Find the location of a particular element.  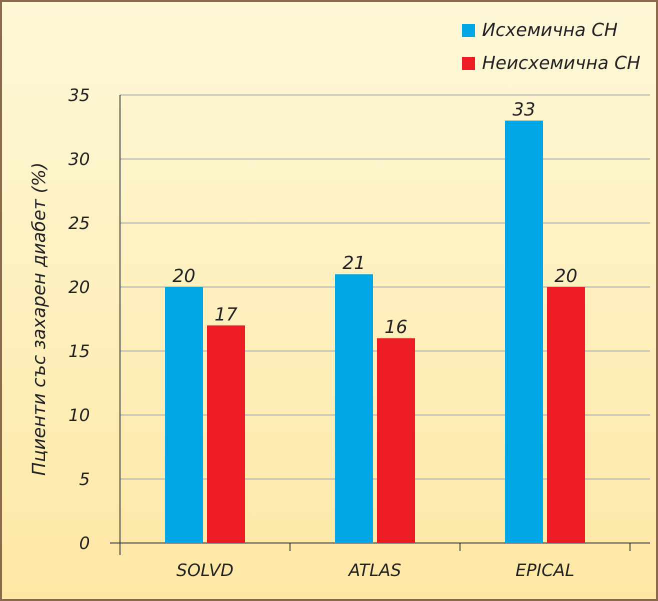

y-tick-label: 30 is located at coordinates (79, 160).